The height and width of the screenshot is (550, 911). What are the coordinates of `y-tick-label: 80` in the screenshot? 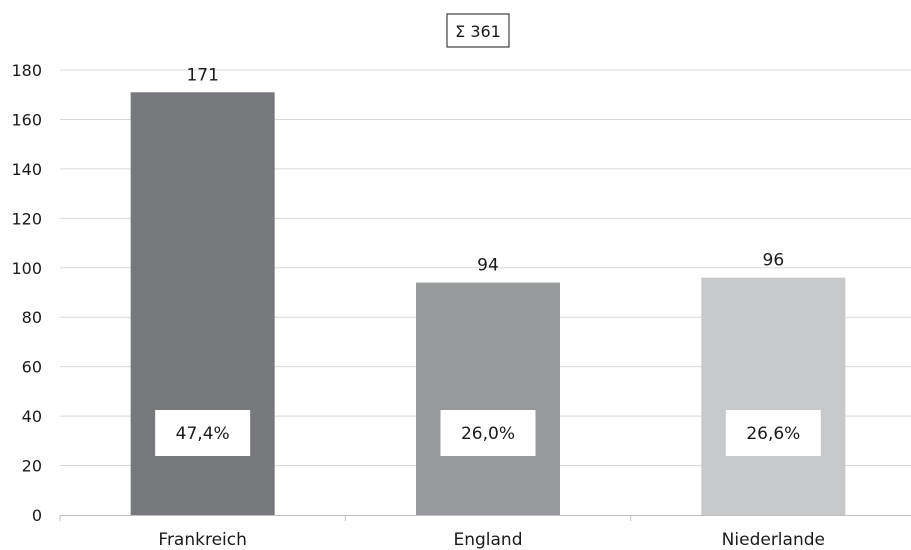 It's located at (32, 317).